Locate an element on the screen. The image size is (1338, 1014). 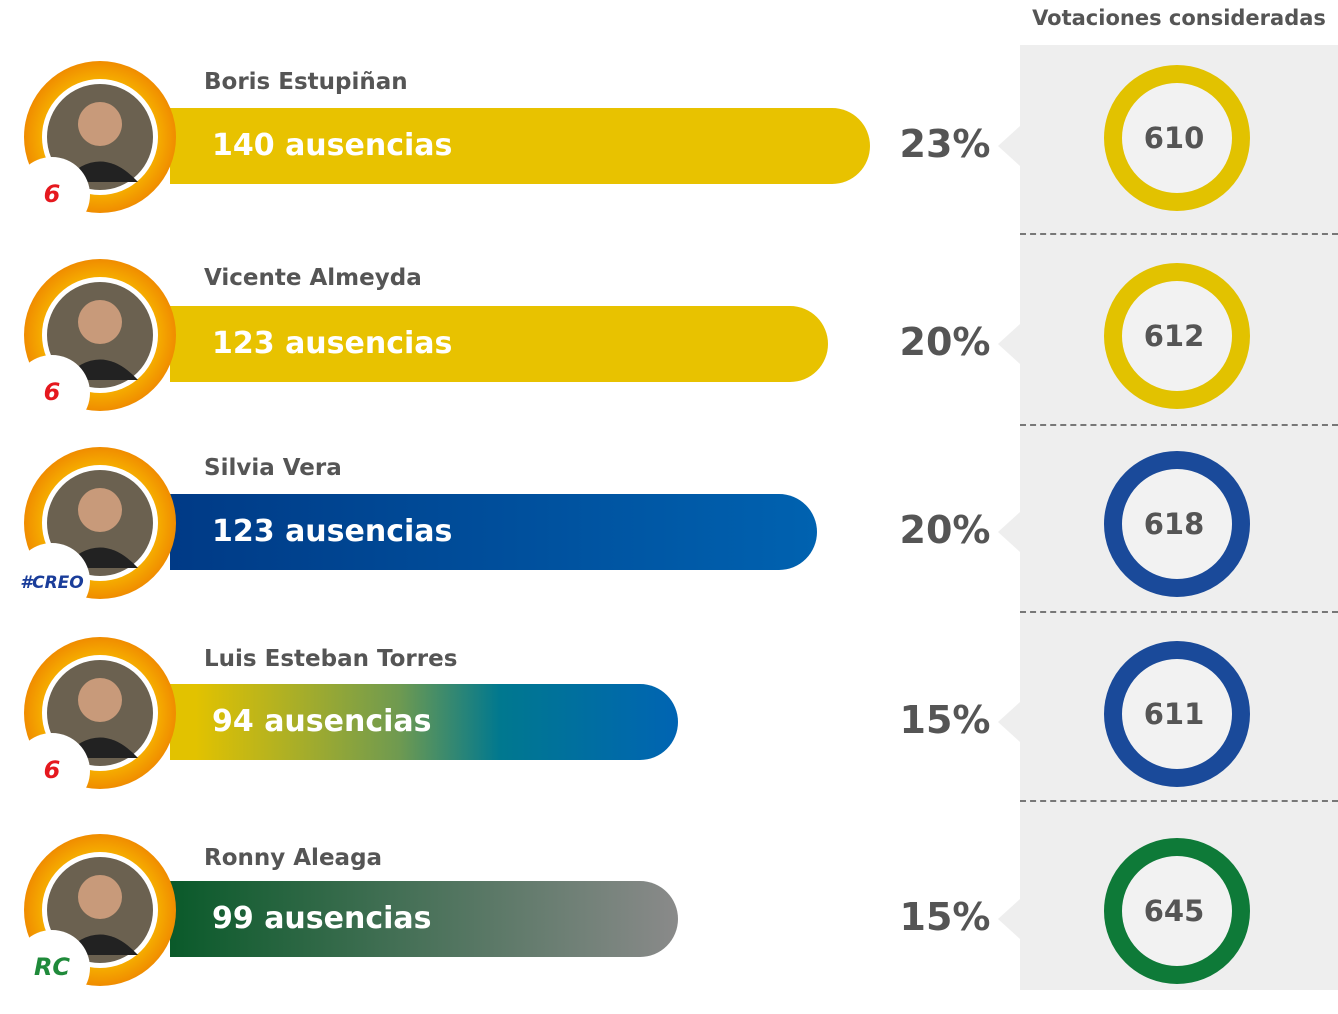
percent-label: 23% is located at coordinates (945, 144).